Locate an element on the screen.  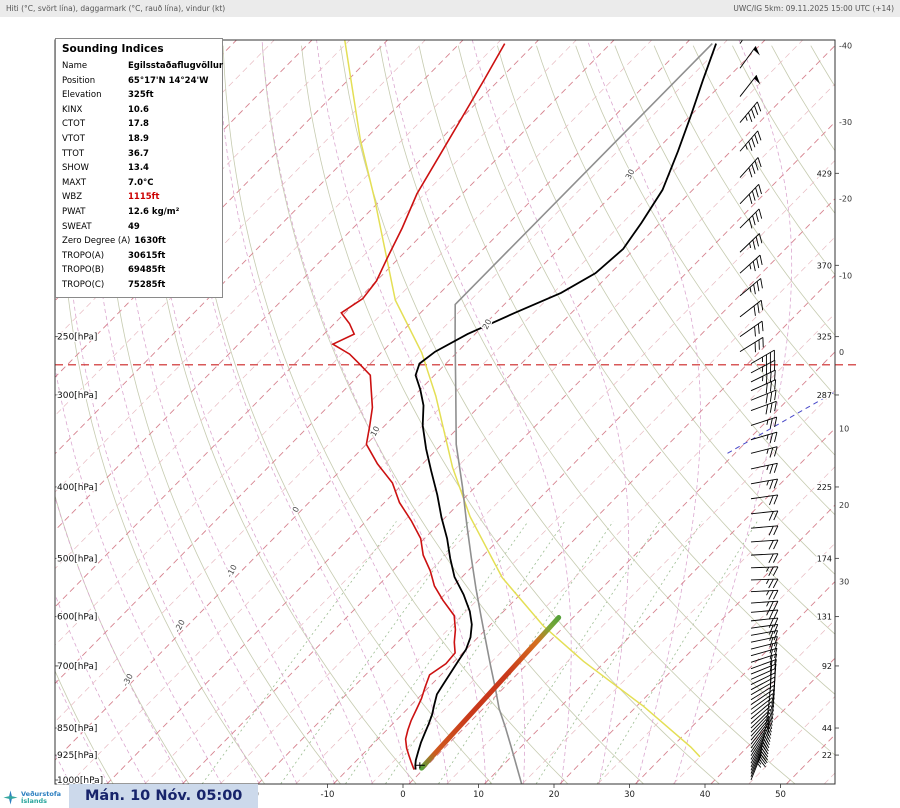
bottom-temp-label: 10 is located at coordinates (478, 795).